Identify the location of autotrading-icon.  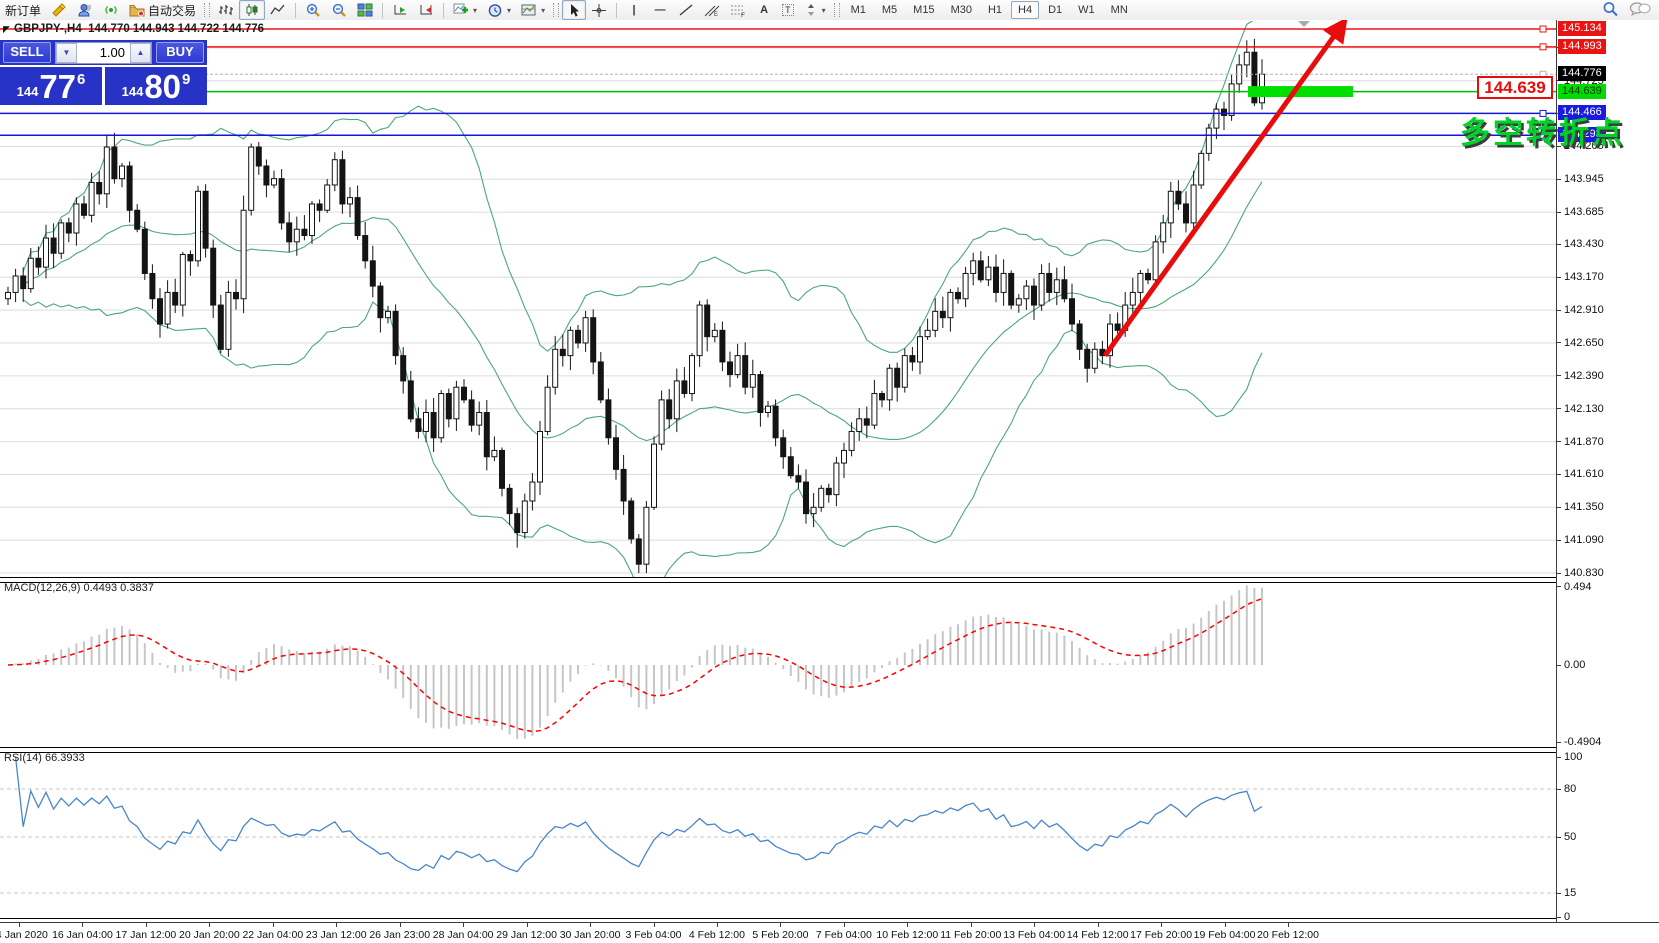
(137, 10).